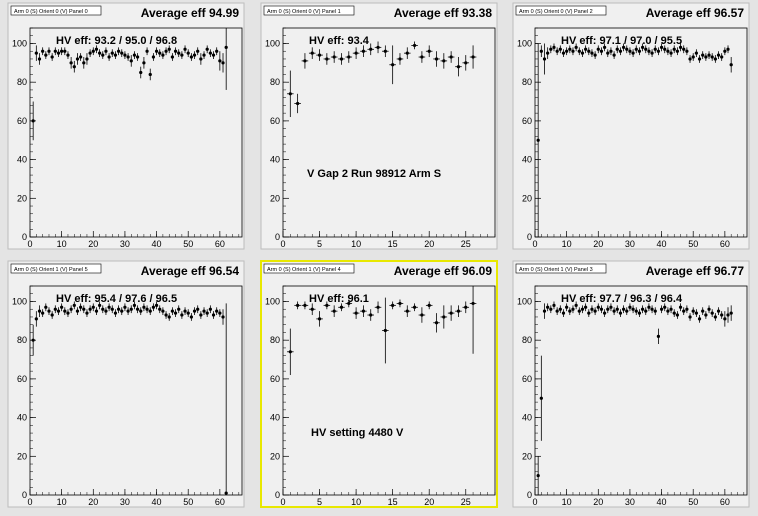 Image resolution: width=758 pixels, height=516 pixels. What do you see at coordinates (630, 244) in the screenshot?
I see `x-tick-label: 30` at bounding box center [630, 244].